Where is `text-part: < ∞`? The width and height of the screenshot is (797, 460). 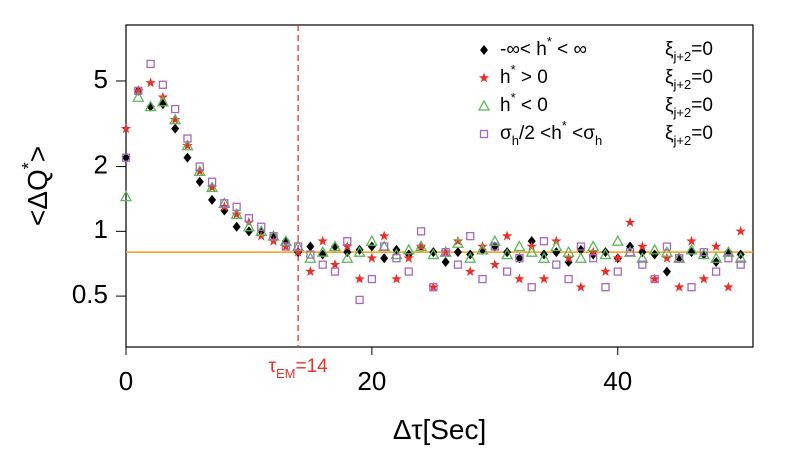
text-part: < ∞ is located at coordinates (569, 49).